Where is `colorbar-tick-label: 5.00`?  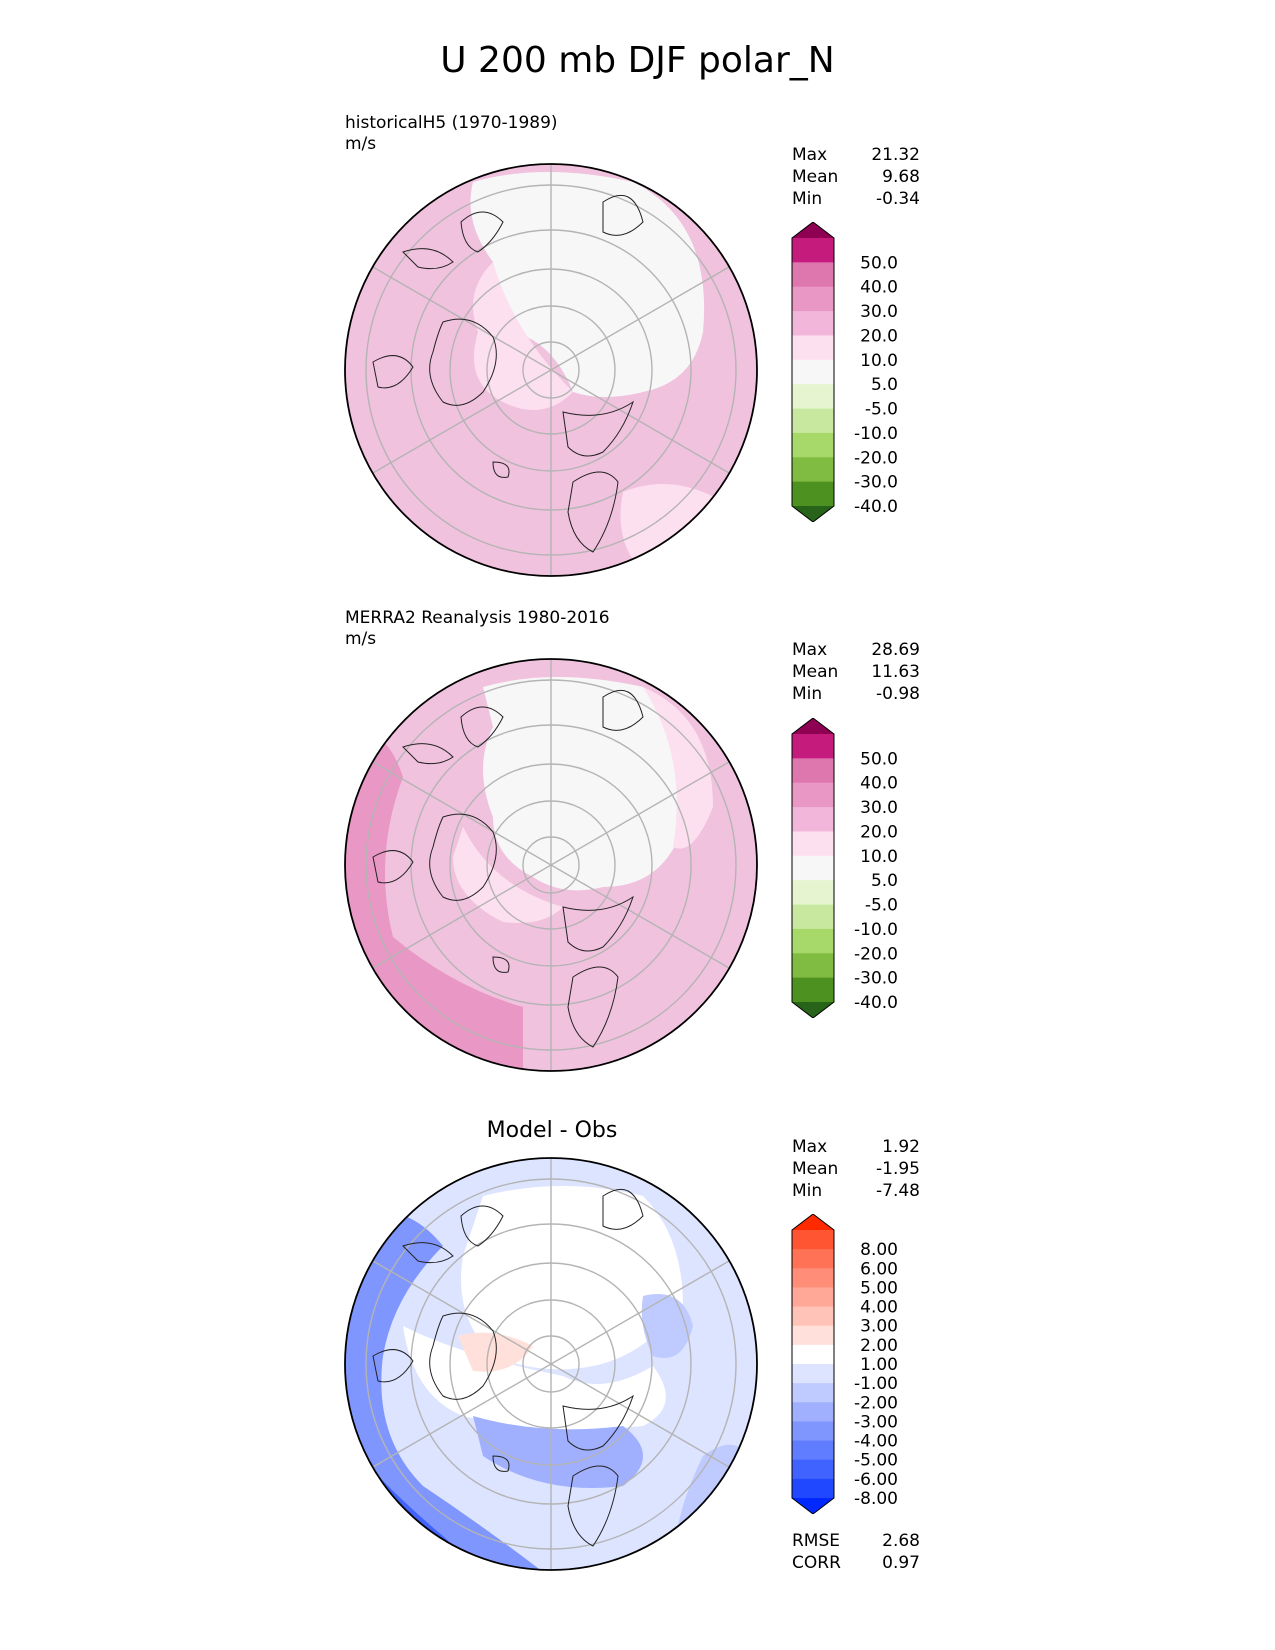 colorbar-tick-label: 5.00 is located at coordinates (879, 1288).